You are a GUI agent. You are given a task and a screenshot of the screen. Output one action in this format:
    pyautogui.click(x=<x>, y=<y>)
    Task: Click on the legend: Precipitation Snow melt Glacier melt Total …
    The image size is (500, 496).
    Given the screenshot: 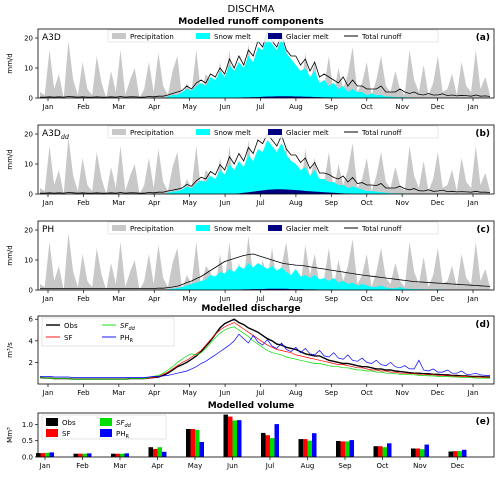 What is the action you would take?
    pyautogui.click(x=273, y=228)
    